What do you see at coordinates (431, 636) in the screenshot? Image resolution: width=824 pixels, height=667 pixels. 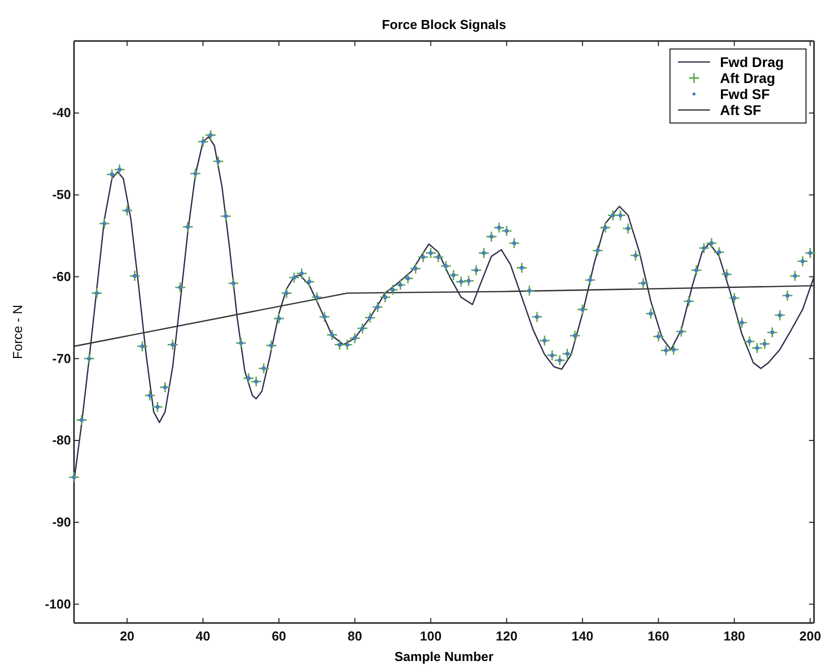 I see `x-tick-label: 100` at bounding box center [431, 636].